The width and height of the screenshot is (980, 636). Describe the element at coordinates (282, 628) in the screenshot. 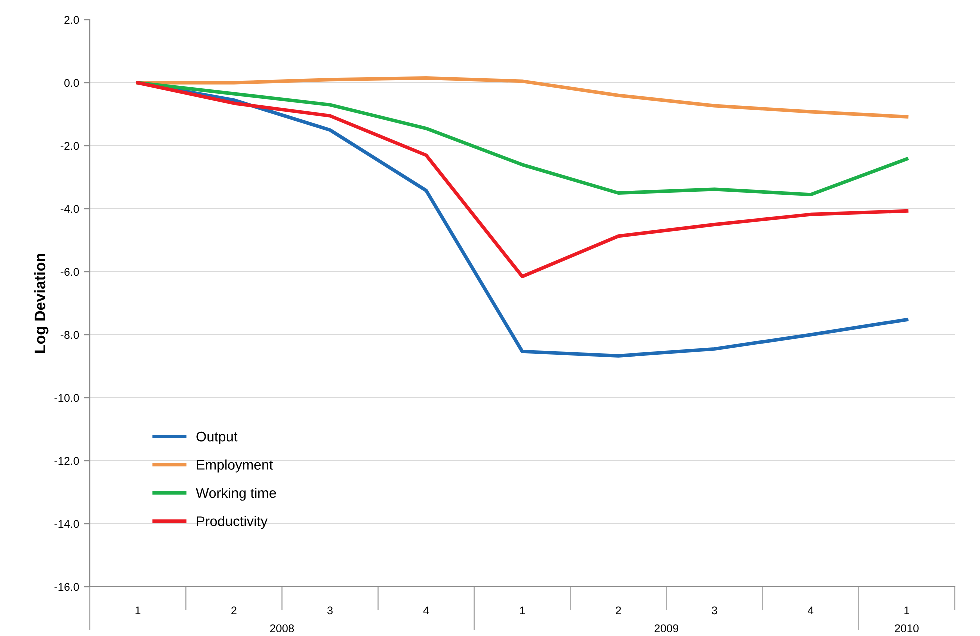

I see `text: 2008` at that location.